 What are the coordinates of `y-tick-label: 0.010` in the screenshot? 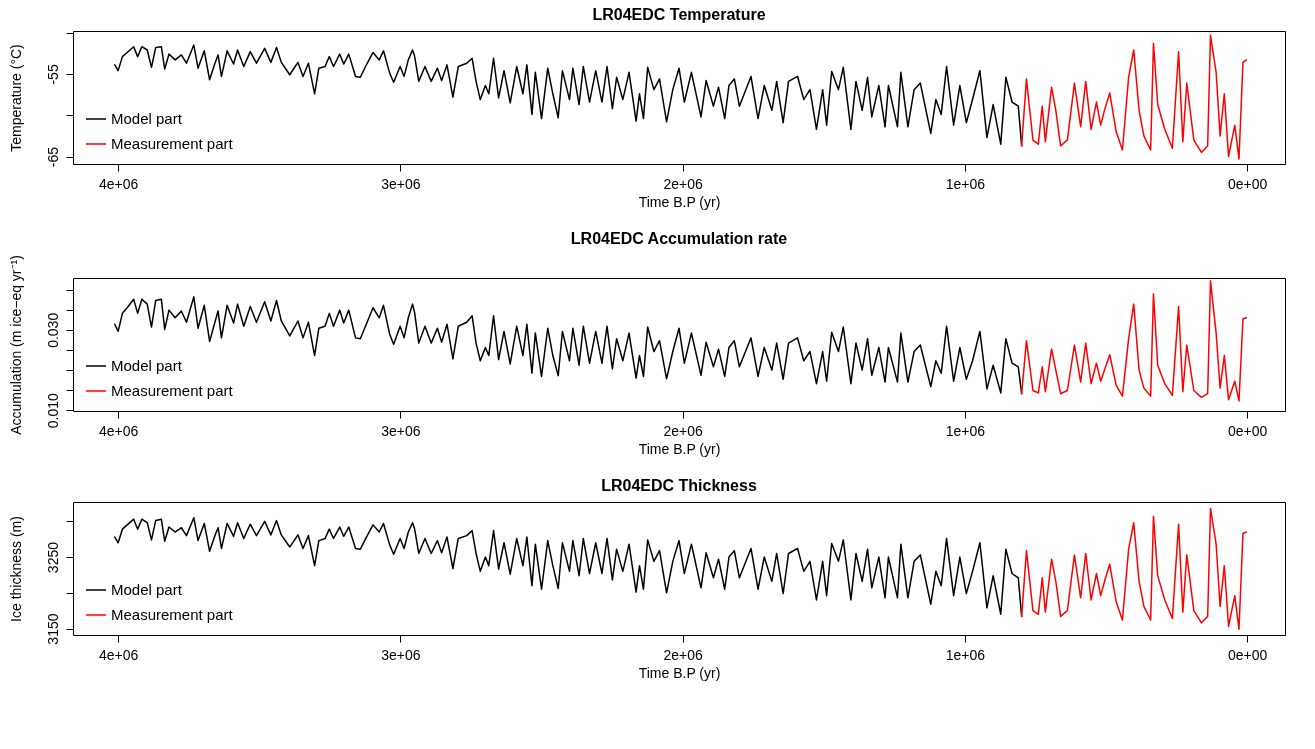 It's located at (52, 410).